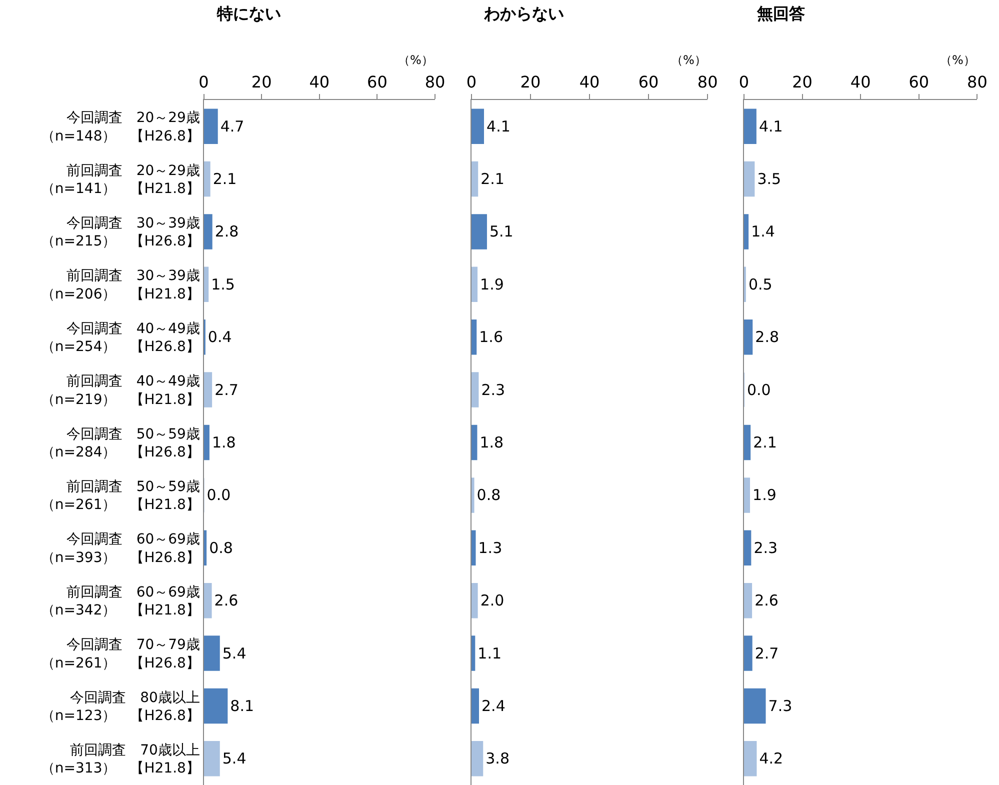  What do you see at coordinates (248, 13) in the screenshot?
I see `chart-title: 特にない` at bounding box center [248, 13].